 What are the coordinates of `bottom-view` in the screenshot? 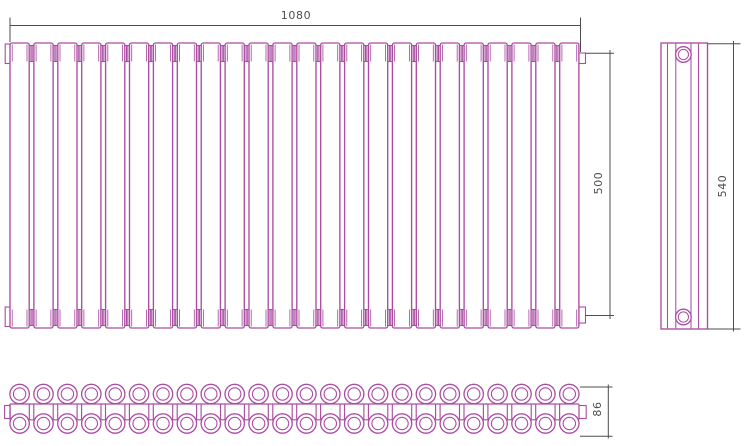 It's located at (295, 408).